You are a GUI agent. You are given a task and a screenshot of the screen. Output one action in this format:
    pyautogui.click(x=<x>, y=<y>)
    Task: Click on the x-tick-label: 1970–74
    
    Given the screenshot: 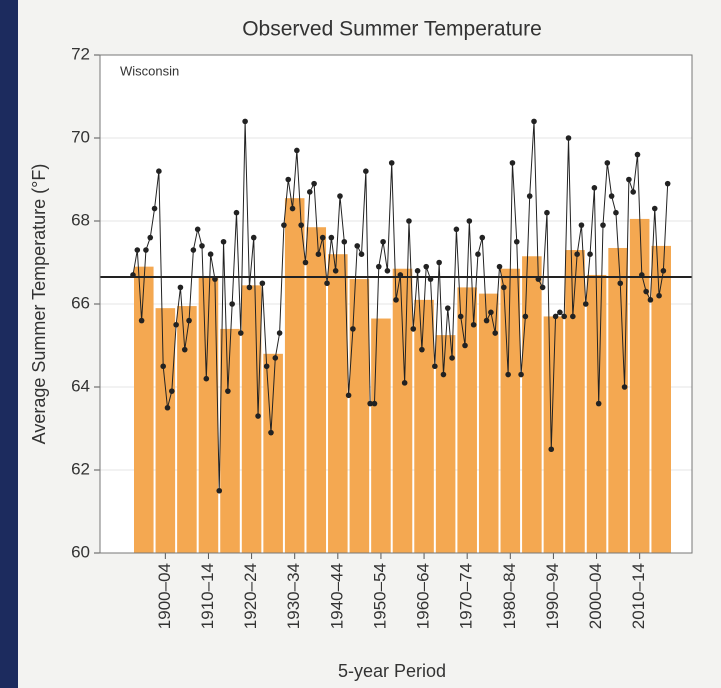 What is the action you would take?
    pyautogui.click(x=466, y=596)
    